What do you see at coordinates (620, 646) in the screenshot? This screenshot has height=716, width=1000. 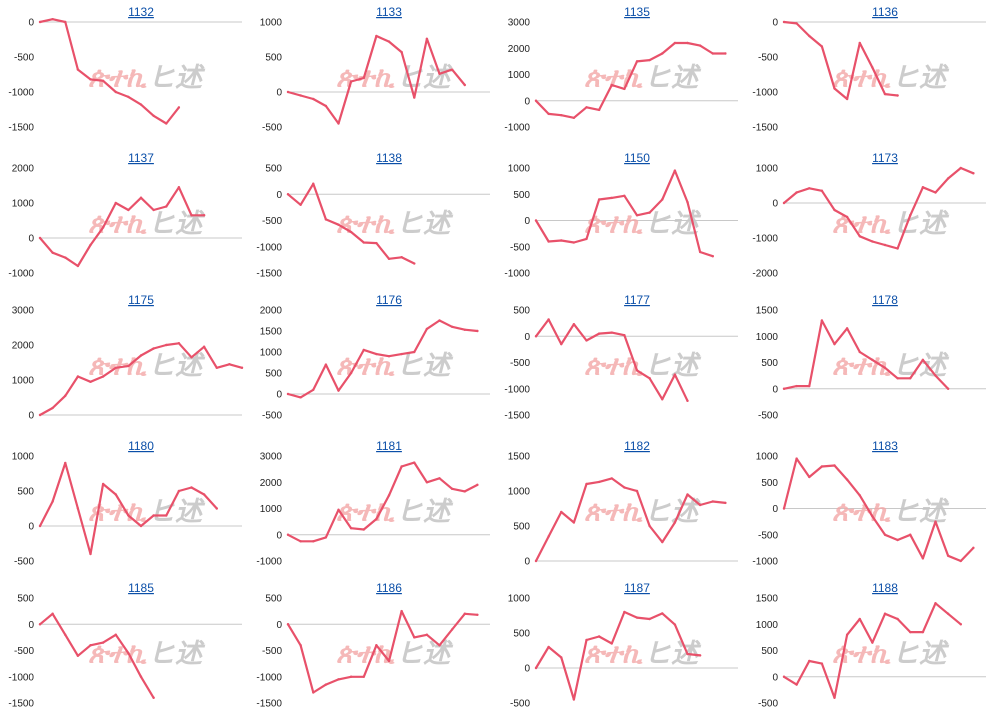 I see `chart-panel-1187: 1187 1000 500 0 -500 ጵተኪ ヒ述` at bounding box center [620, 646].